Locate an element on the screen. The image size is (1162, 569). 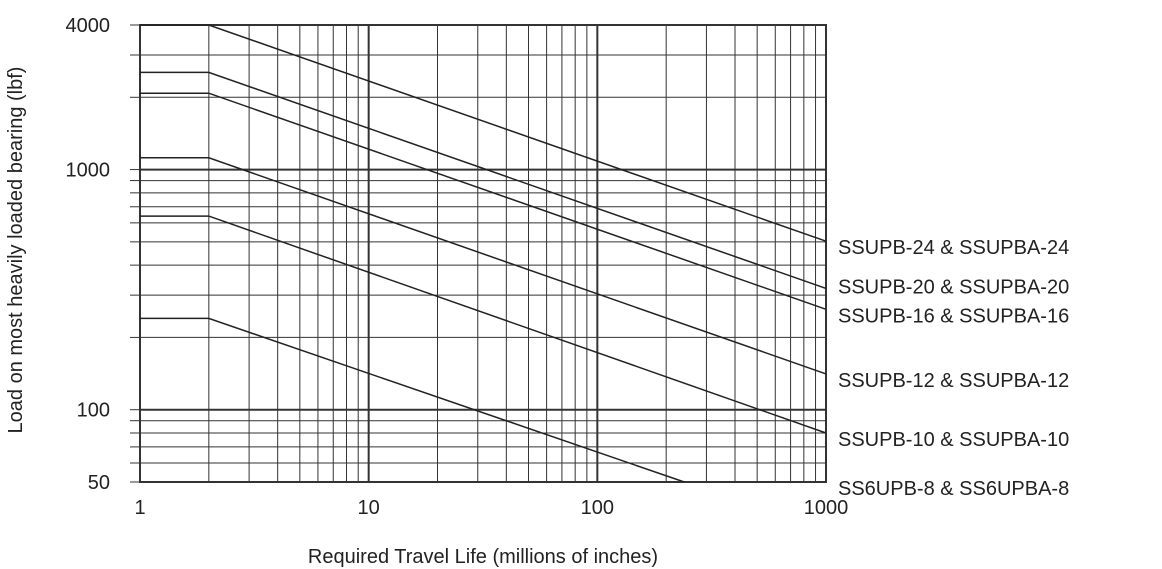
y-tick-label: 1000 is located at coordinates (88, 171).